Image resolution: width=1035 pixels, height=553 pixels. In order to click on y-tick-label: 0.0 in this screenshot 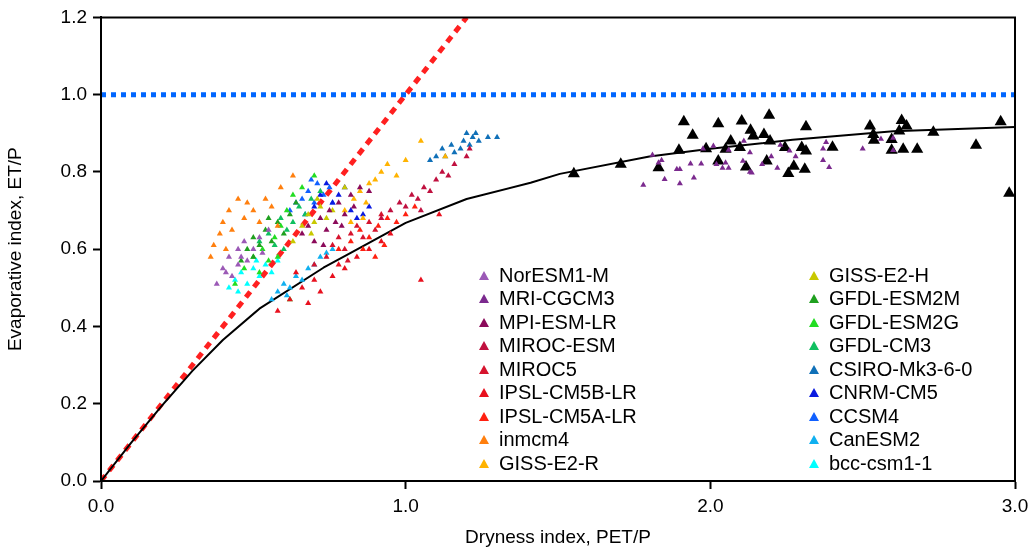, I will do `click(73, 480)`.